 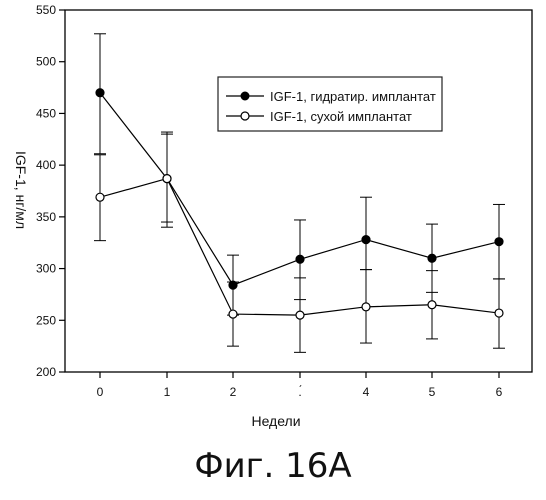 I want to click on x-tick-label: 0, so click(x=100, y=392).